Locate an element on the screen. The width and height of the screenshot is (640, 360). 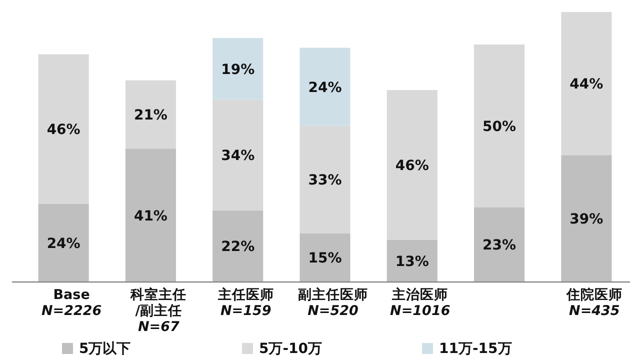
x-tick-label: Base N=2226 is located at coordinates (71, 303).